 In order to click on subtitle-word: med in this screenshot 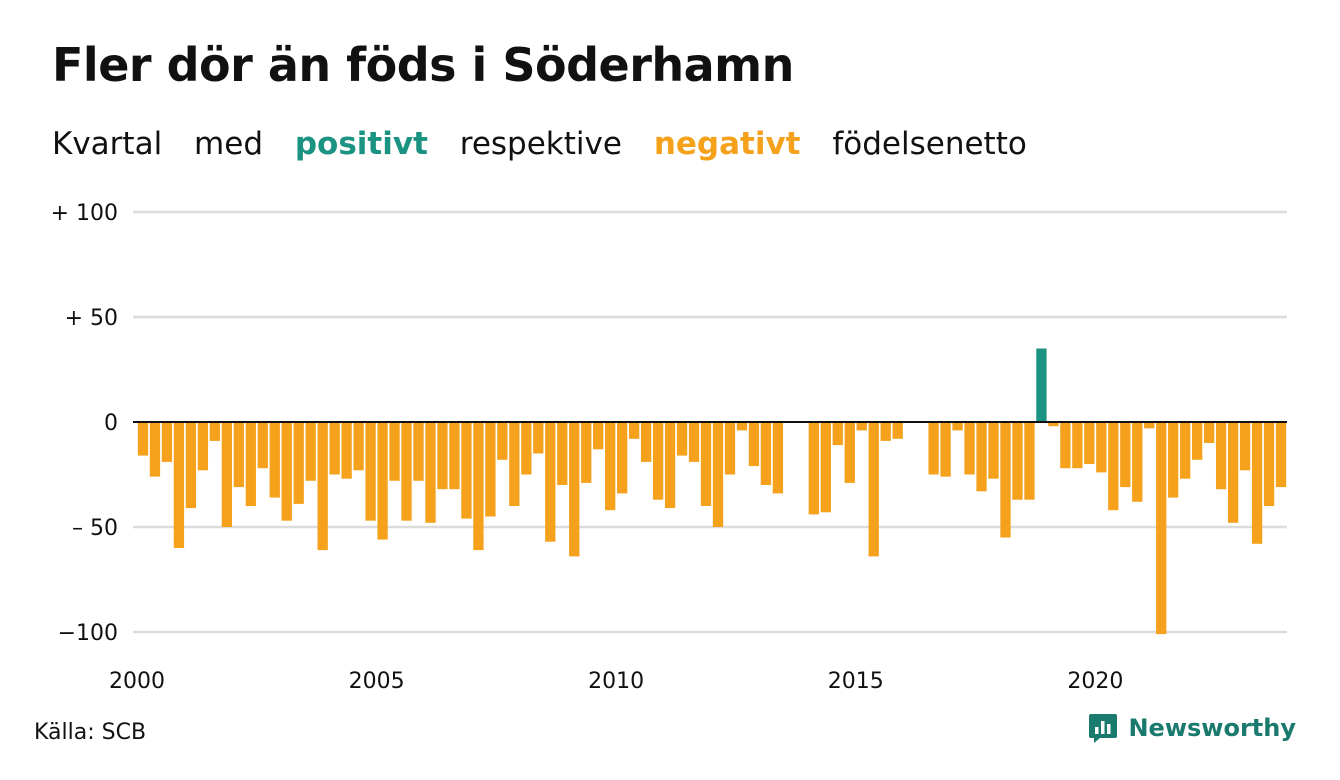, I will do `click(228, 144)`.